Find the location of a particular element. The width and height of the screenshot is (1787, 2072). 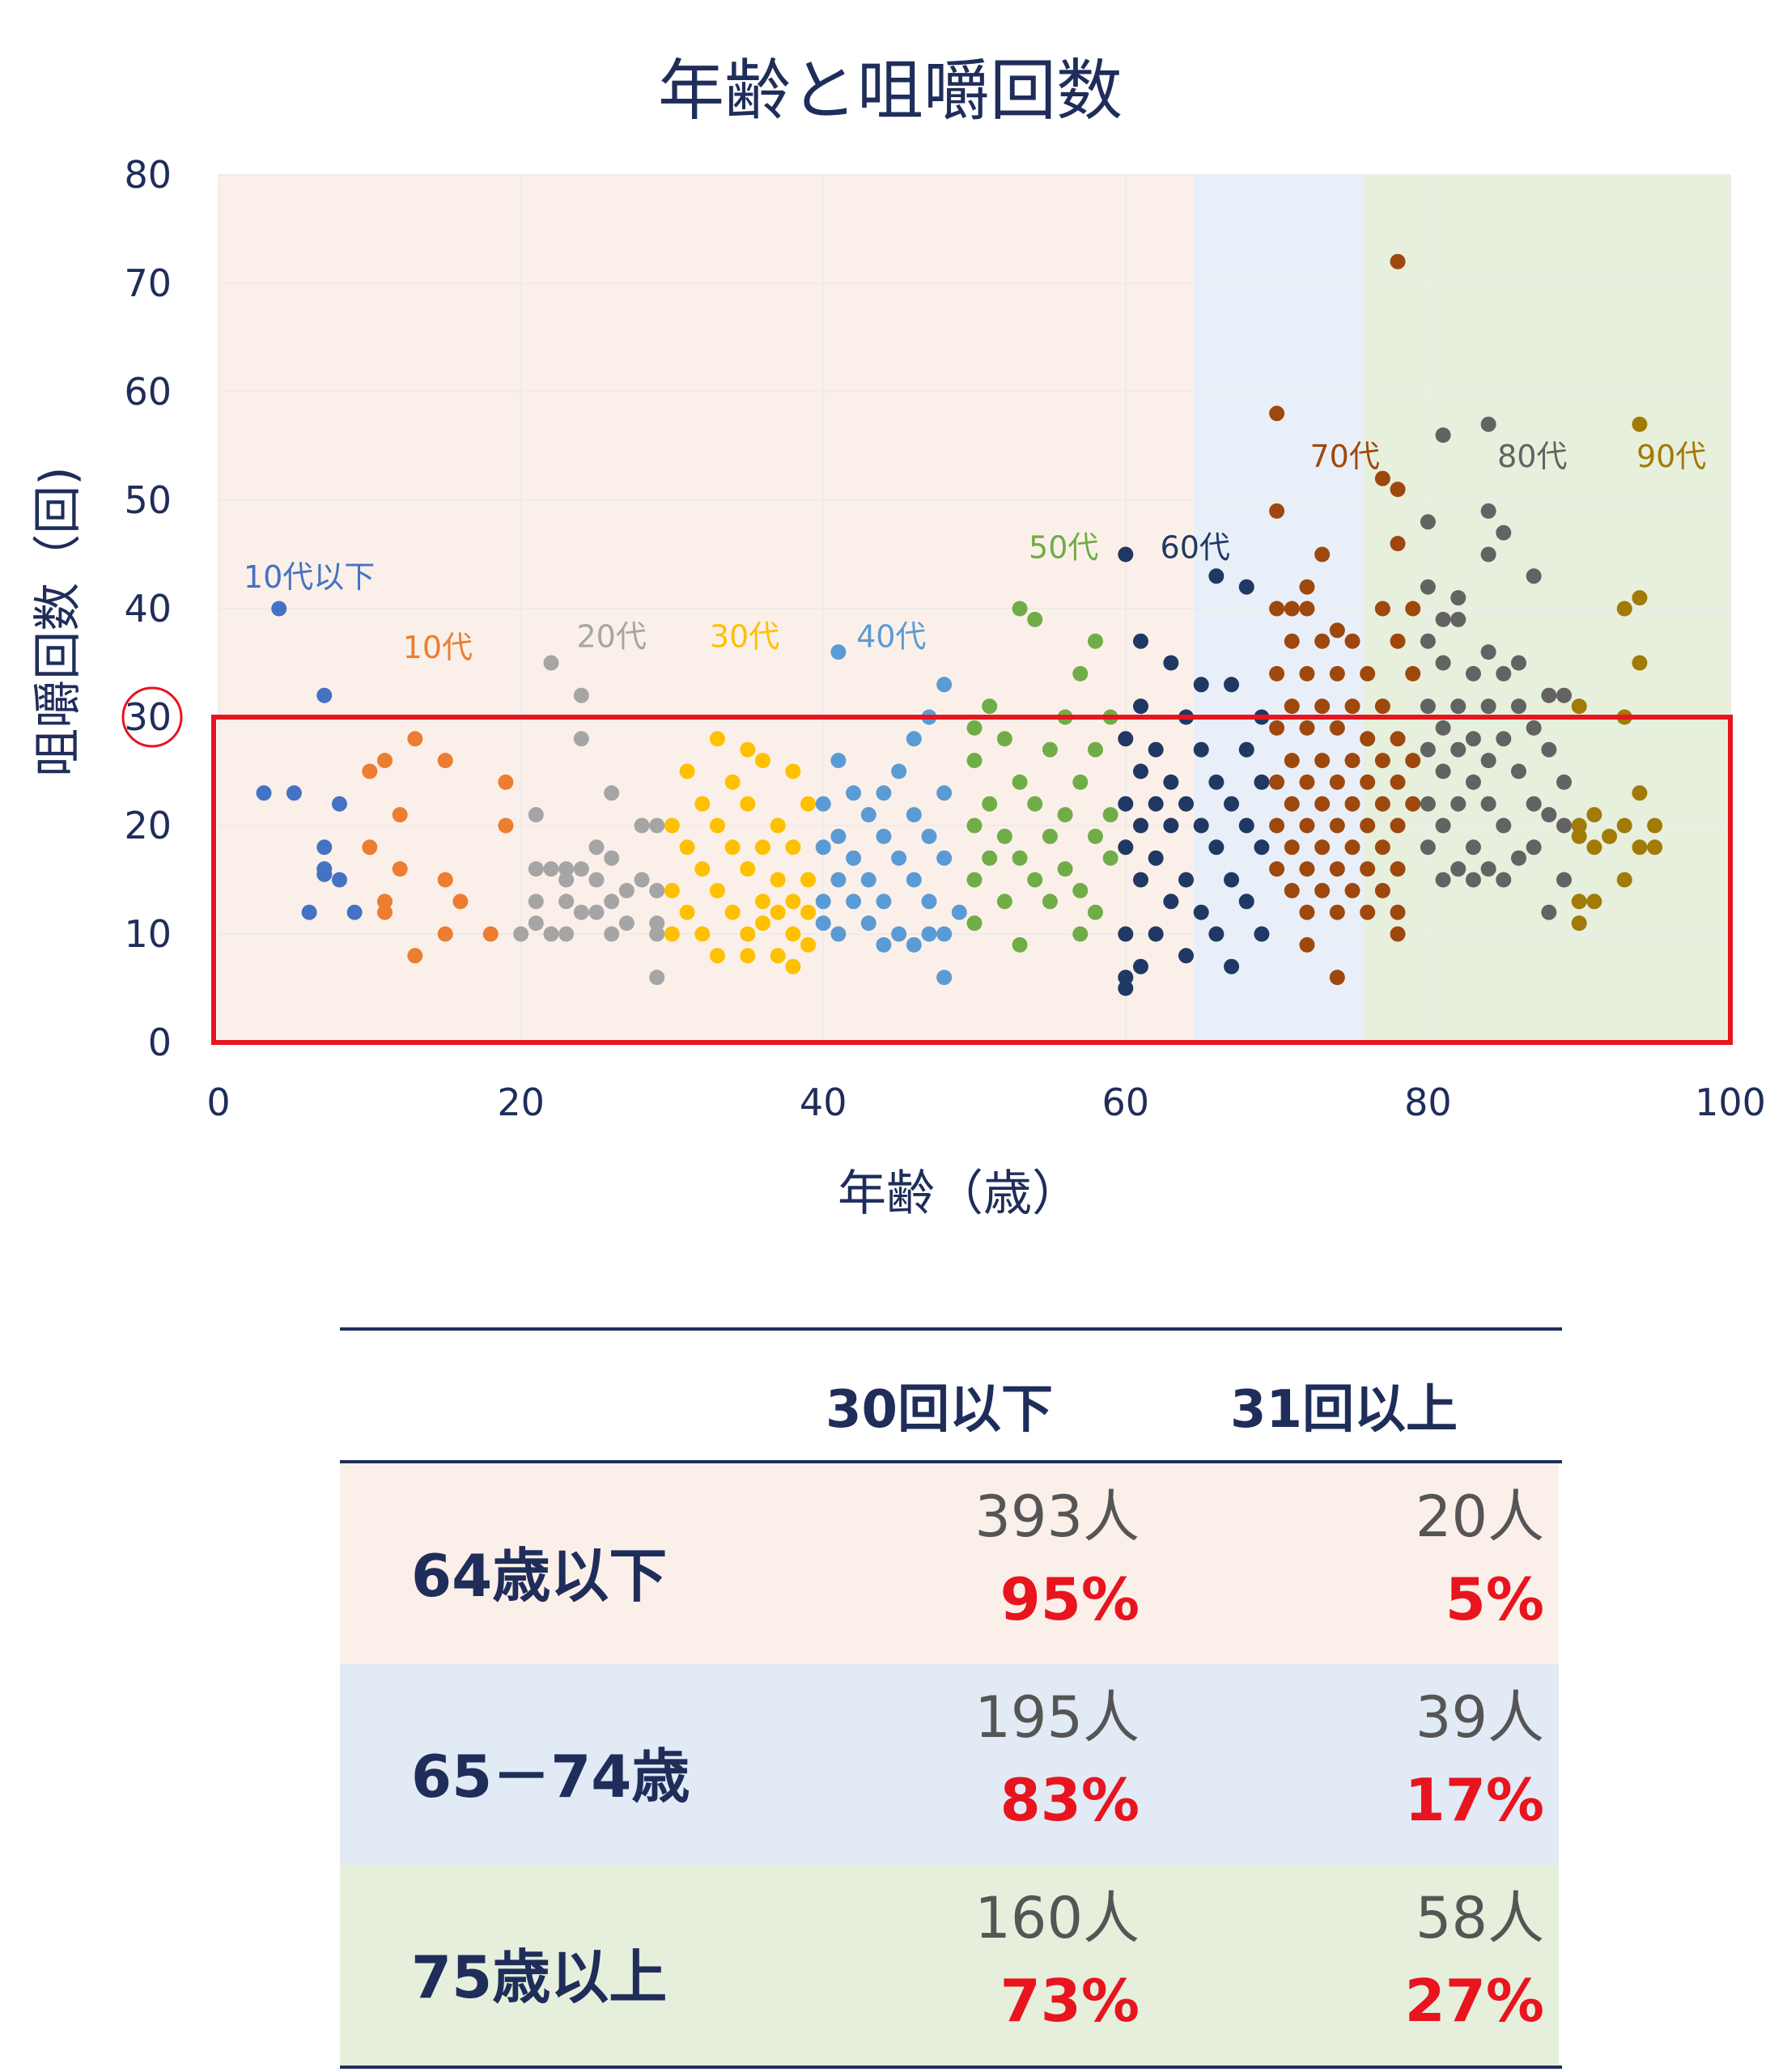

count-31-or-more: 39人 is located at coordinates (1479, 1717).